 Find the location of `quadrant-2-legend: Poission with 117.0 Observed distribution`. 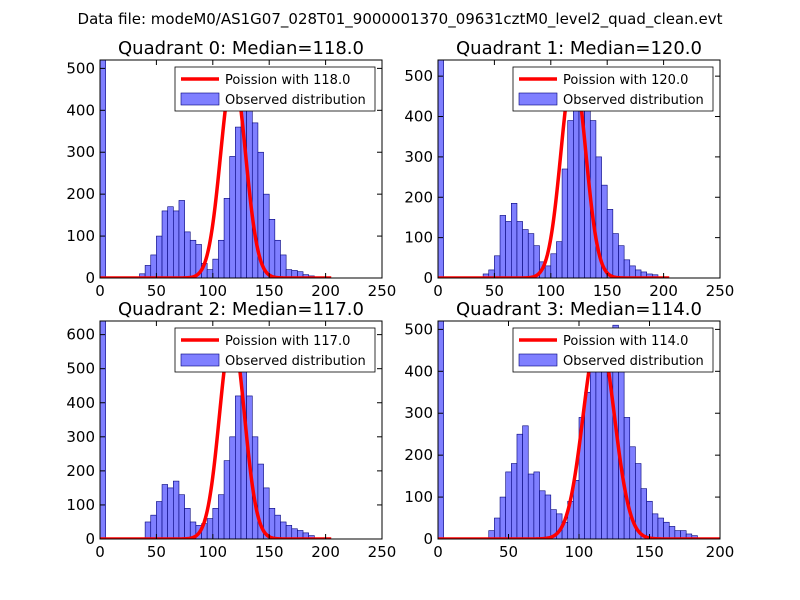

quadrant-2-legend: Poission with 117.0 Observed distribution is located at coordinates (275, 350).